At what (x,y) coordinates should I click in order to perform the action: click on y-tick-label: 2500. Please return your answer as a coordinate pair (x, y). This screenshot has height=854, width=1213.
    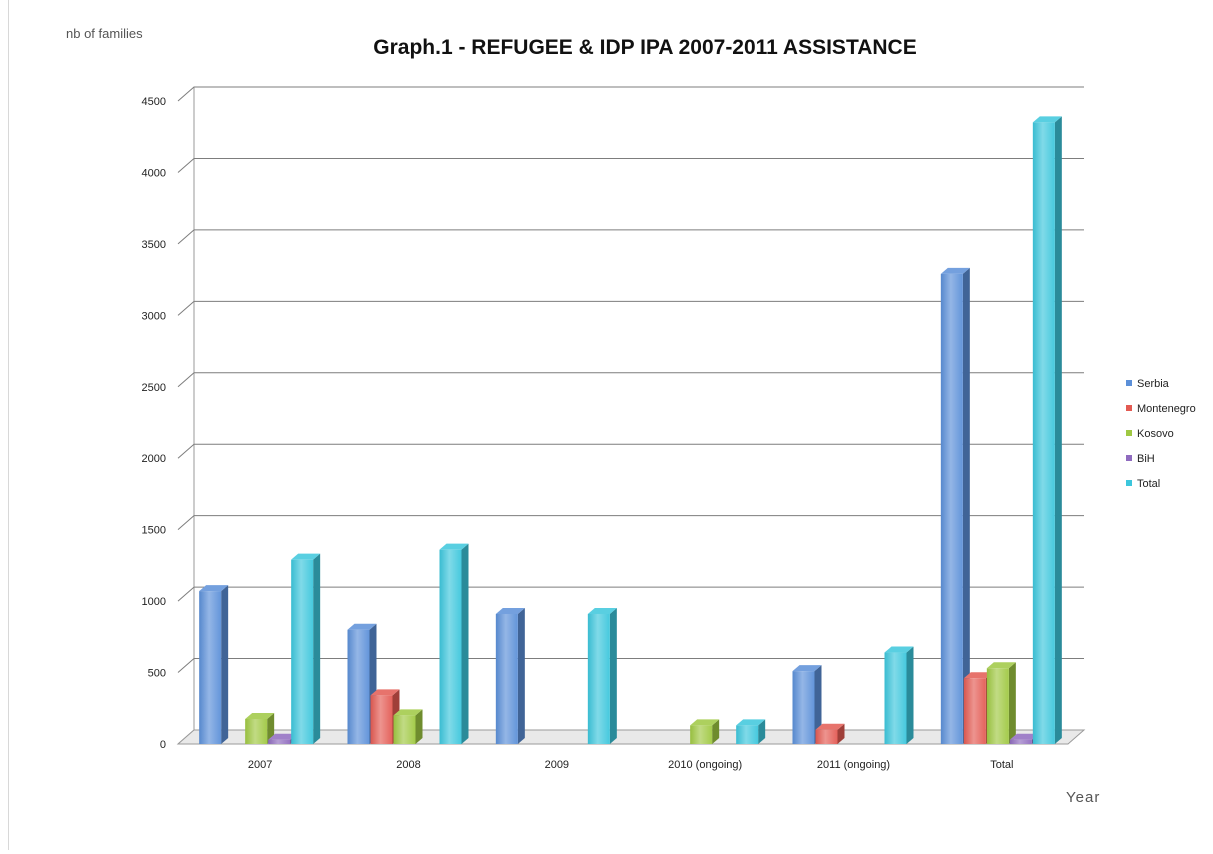
    Looking at the image, I should click on (154, 388).